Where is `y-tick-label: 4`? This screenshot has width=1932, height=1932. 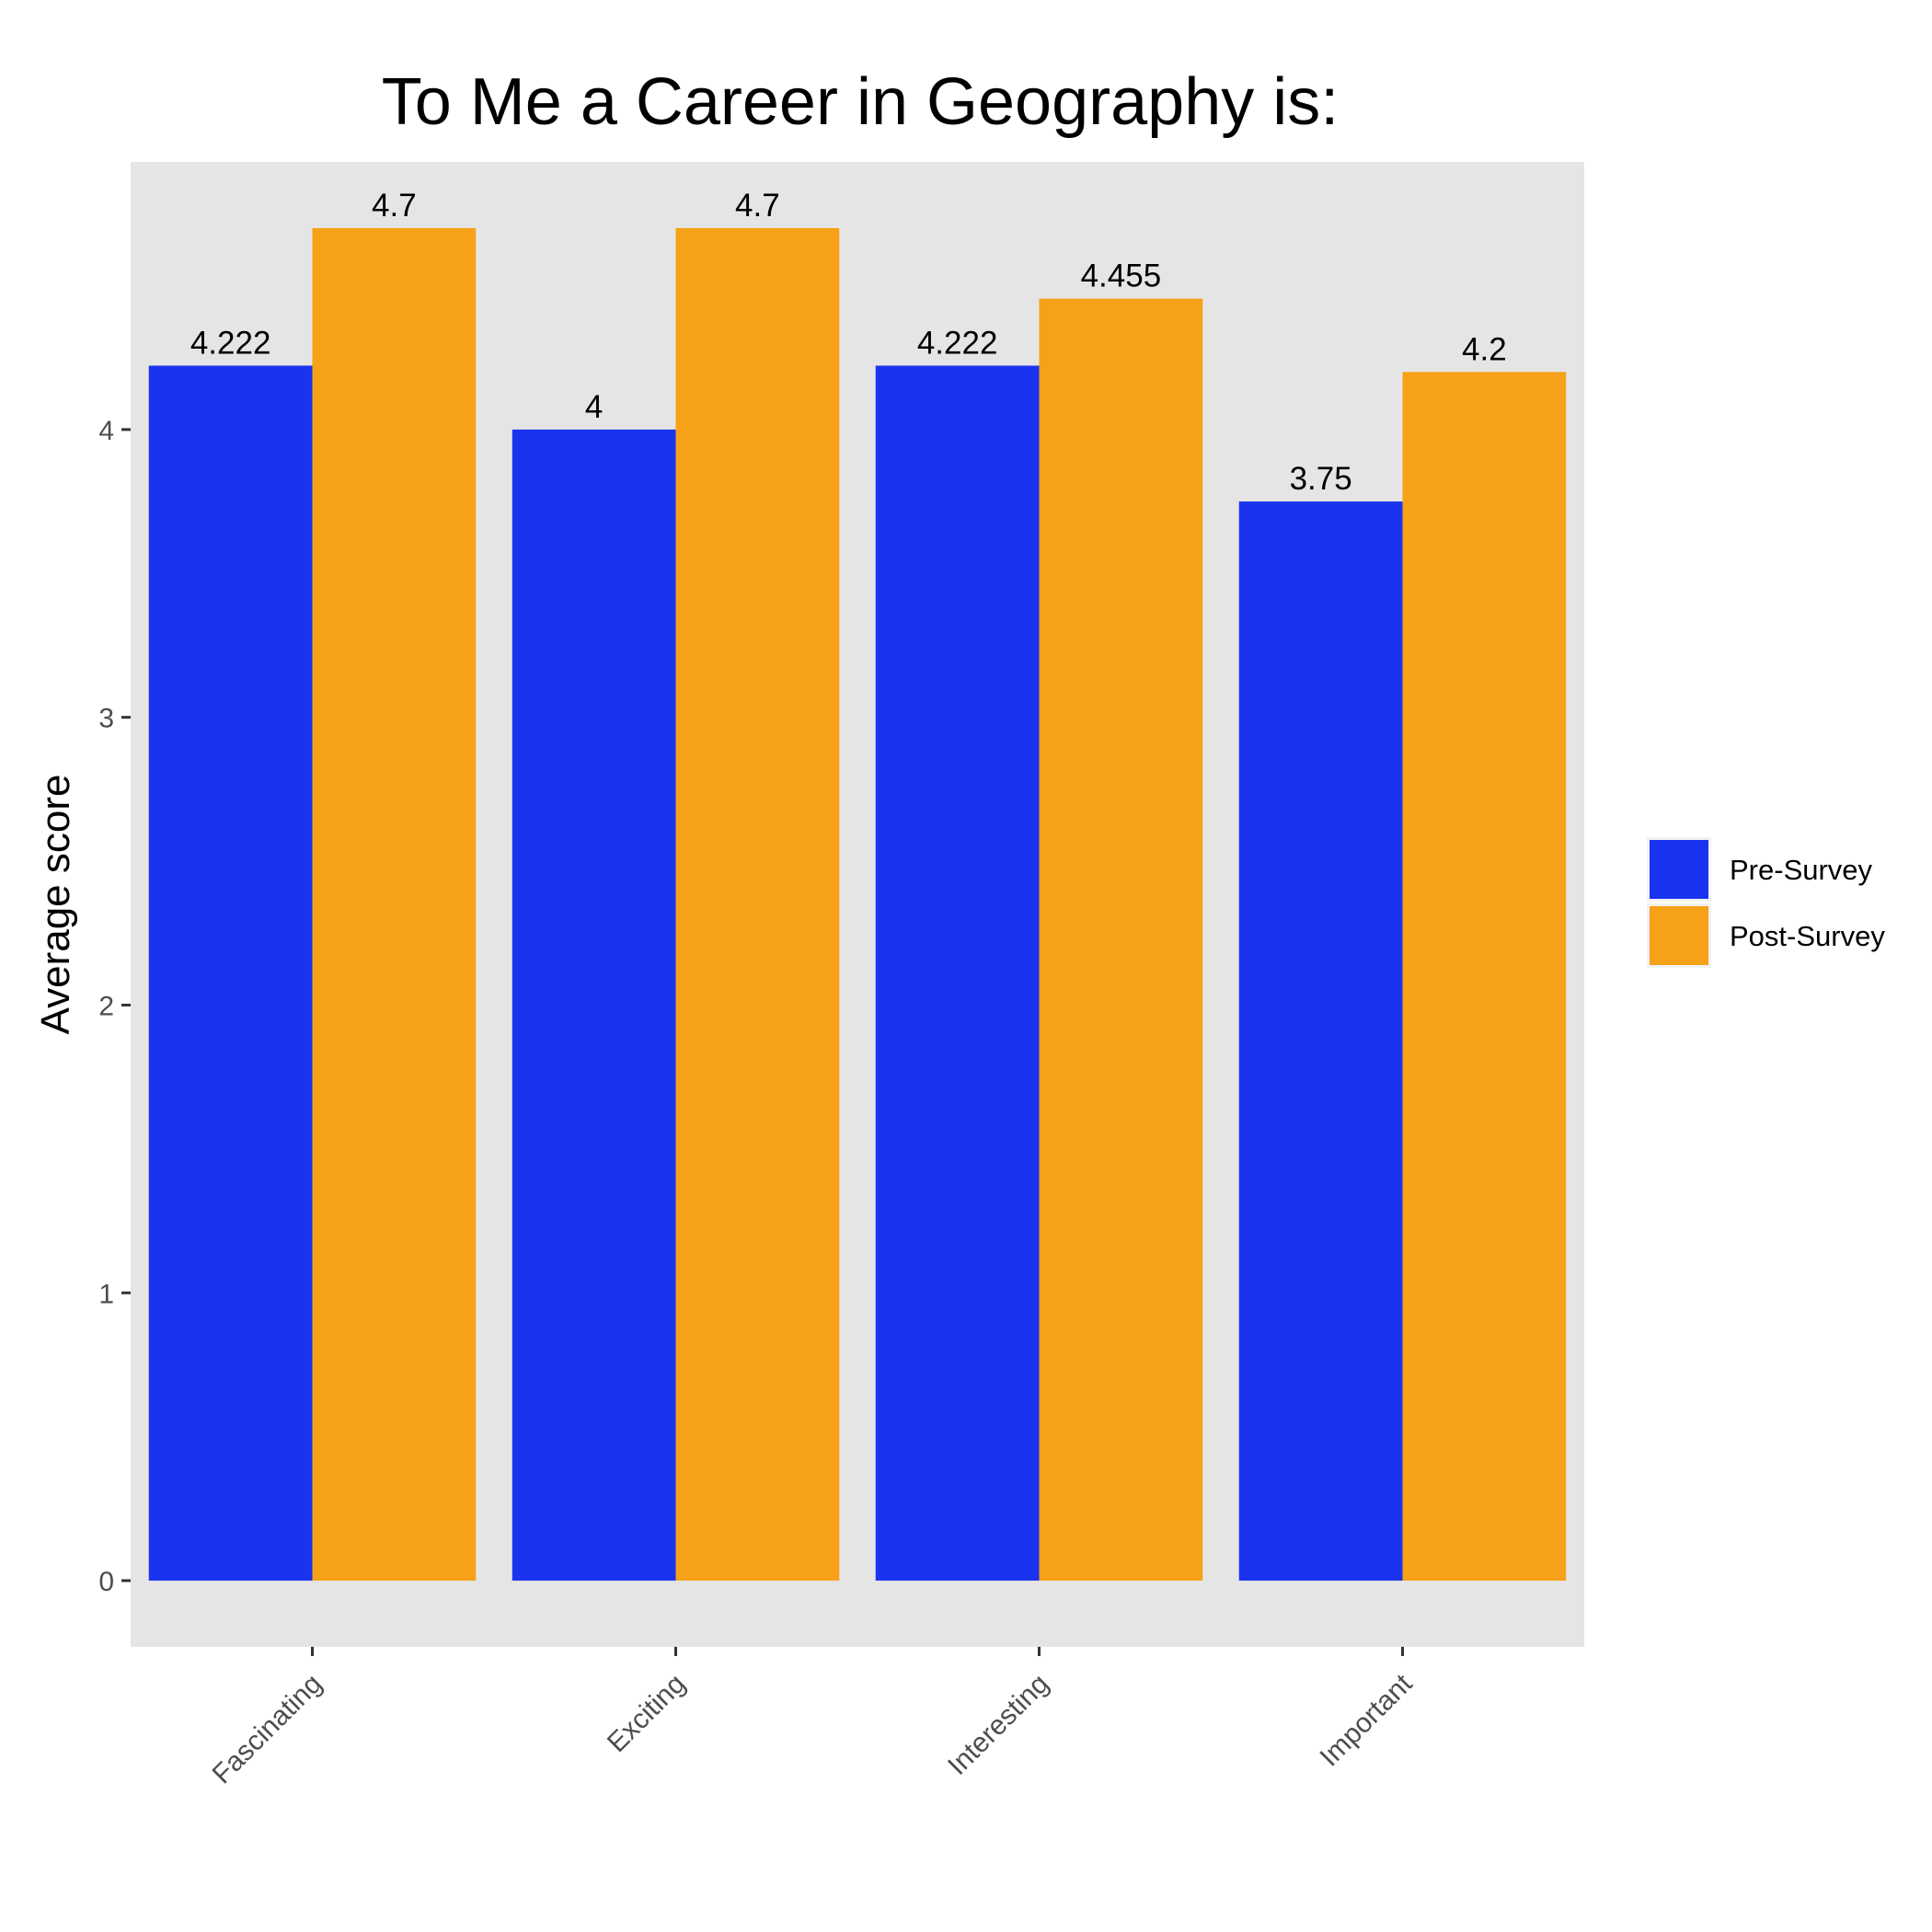
y-tick-label: 4 is located at coordinates (106, 431).